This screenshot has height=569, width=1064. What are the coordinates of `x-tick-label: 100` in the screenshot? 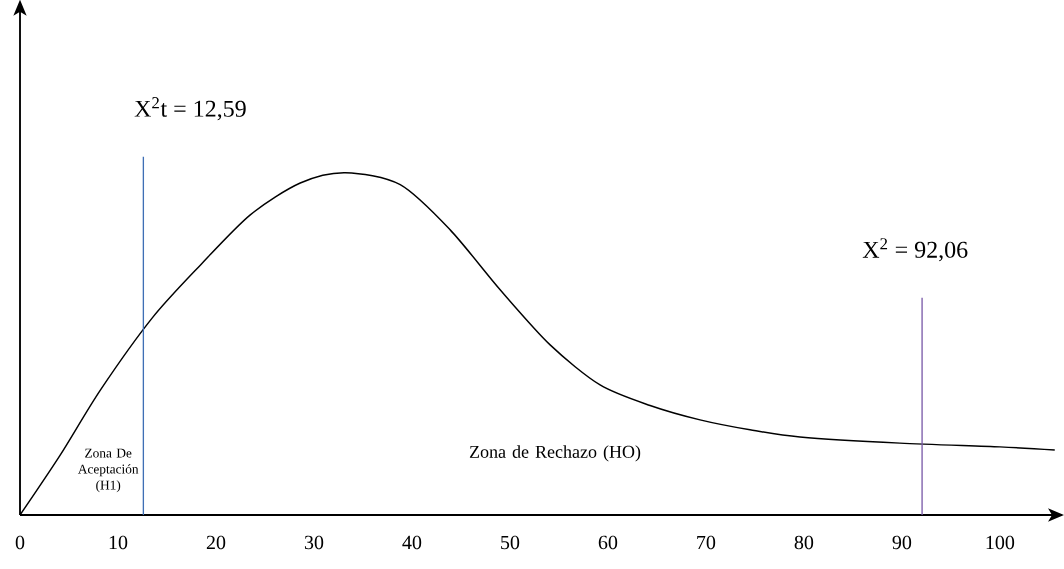 It's located at (1000, 542).